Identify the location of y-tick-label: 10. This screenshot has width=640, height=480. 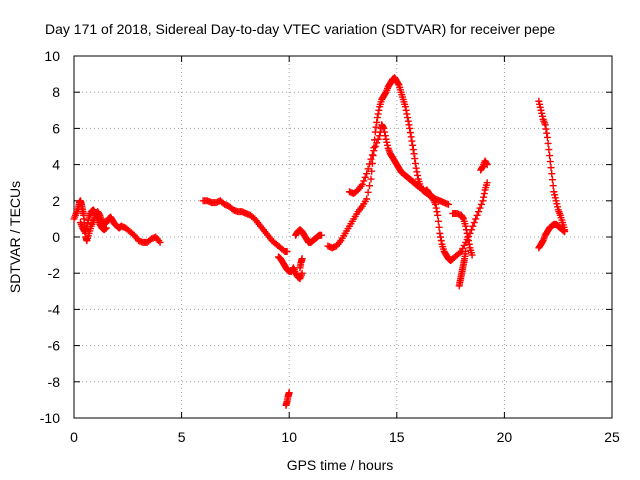
(52, 56).